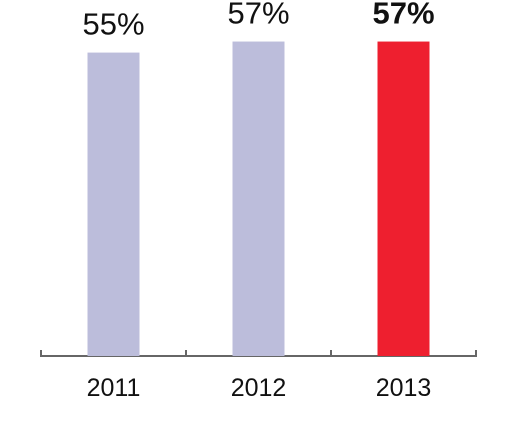  I want to click on value-labels: 55% 57% 57%, so click(258, 21).